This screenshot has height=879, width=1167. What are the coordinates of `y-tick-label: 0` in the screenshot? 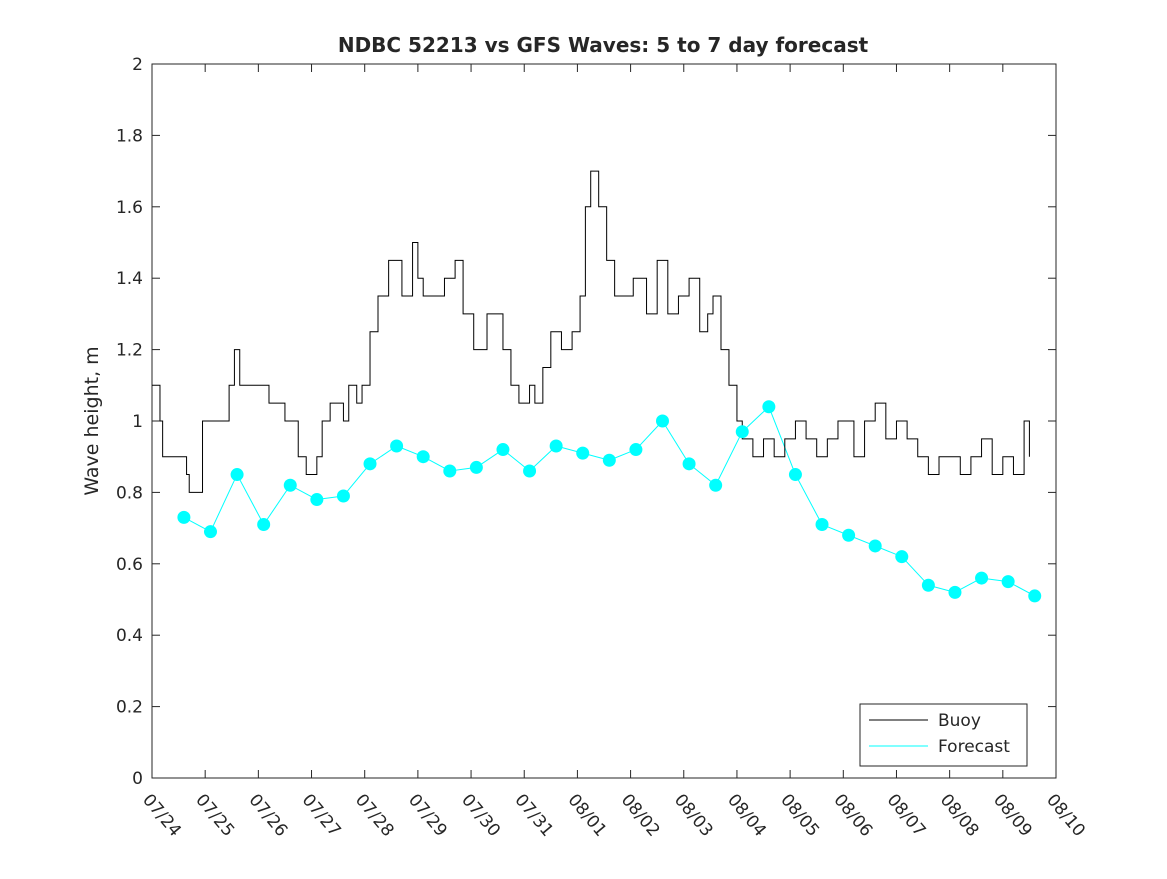 It's located at (137, 779).